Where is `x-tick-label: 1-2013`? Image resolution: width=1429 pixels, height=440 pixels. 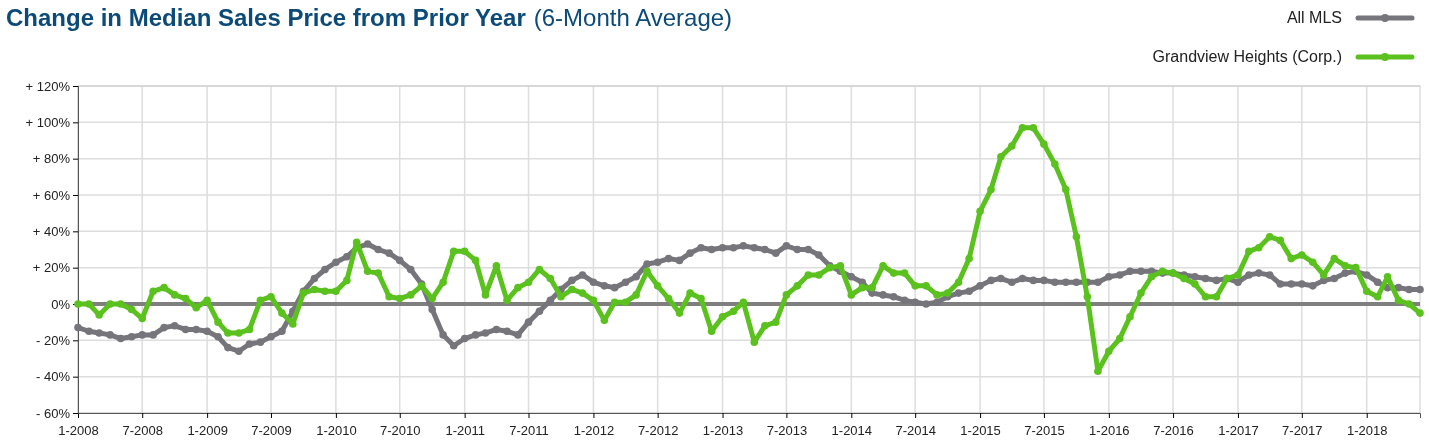 x-tick-label: 1-2013 is located at coordinates (723, 431).